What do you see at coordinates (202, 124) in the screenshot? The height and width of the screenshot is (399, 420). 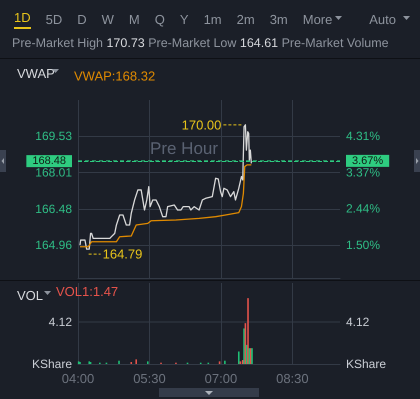 I see `annotation: 170.00` at bounding box center [202, 124].